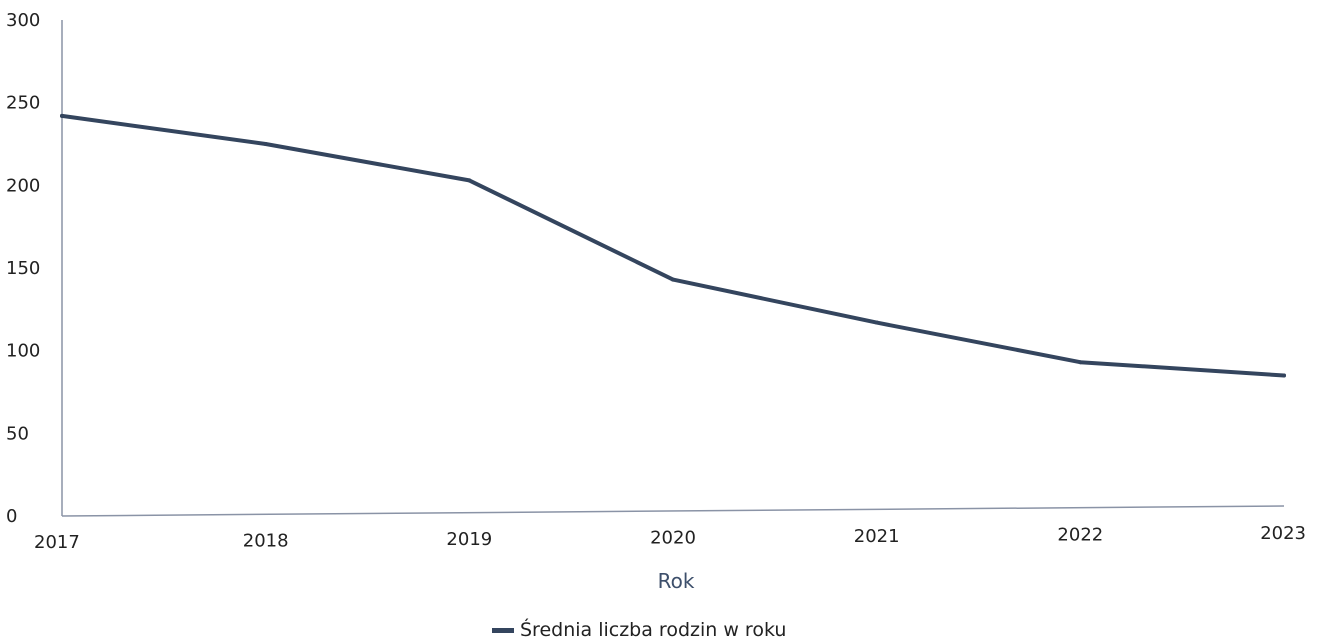 This screenshot has width=1321, height=642. Describe the element at coordinates (469, 539) in the screenshot. I see `x-tick-label: 2019` at that location.